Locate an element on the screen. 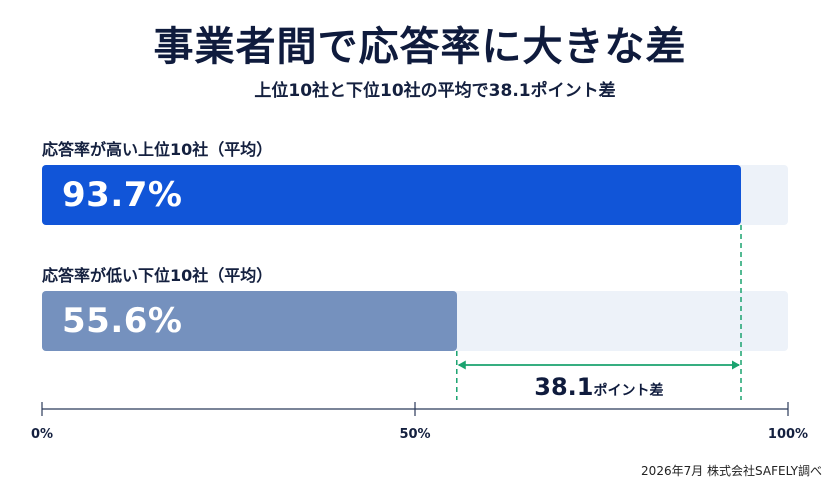 The height and width of the screenshot is (484, 840). x-tick-label: 100% is located at coordinates (788, 434).